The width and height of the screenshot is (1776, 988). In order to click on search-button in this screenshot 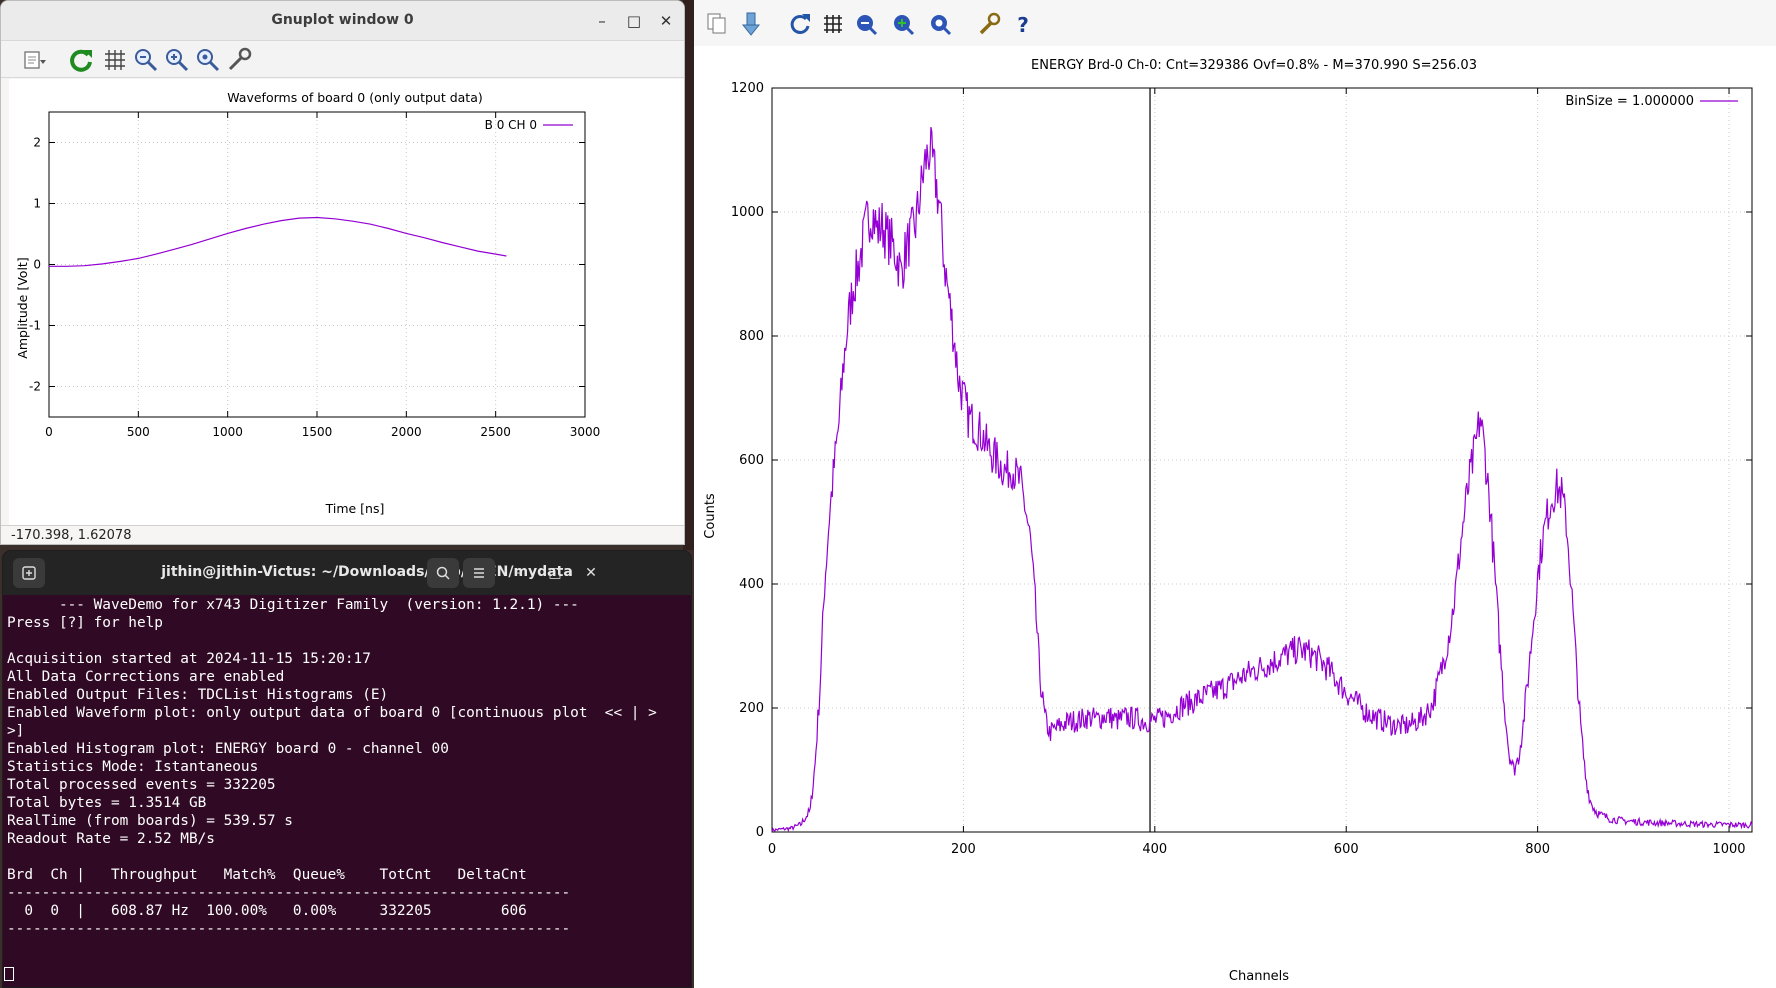, I will do `click(443, 573)`.